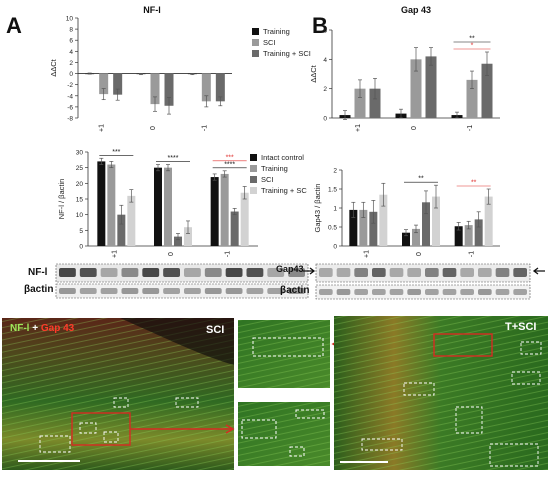  What do you see at coordinates (182, 429) in the screenshot?
I see `zoom-arrow-left` at bounding box center [182, 429].